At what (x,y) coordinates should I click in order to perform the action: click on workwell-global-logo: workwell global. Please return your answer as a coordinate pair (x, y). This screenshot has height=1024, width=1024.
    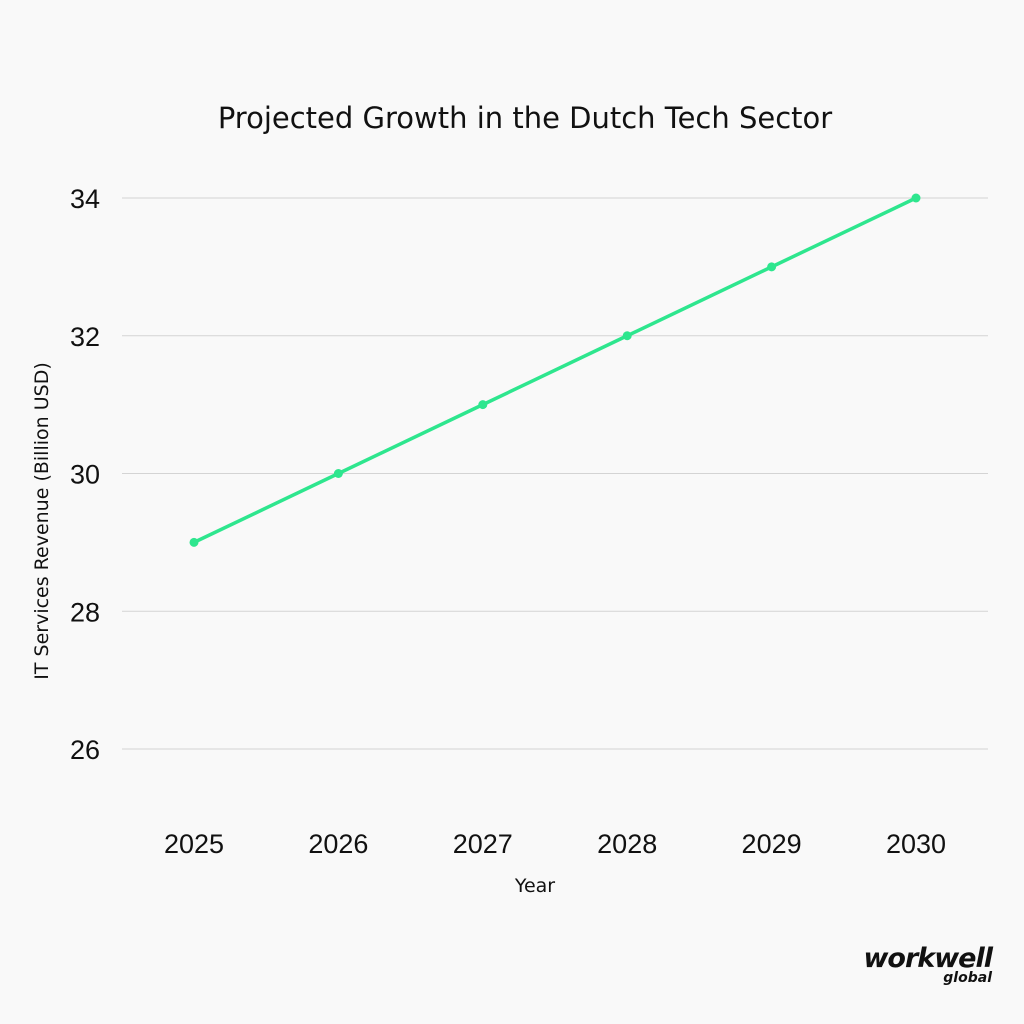
    Looking at the image, I should click on (928, 965).